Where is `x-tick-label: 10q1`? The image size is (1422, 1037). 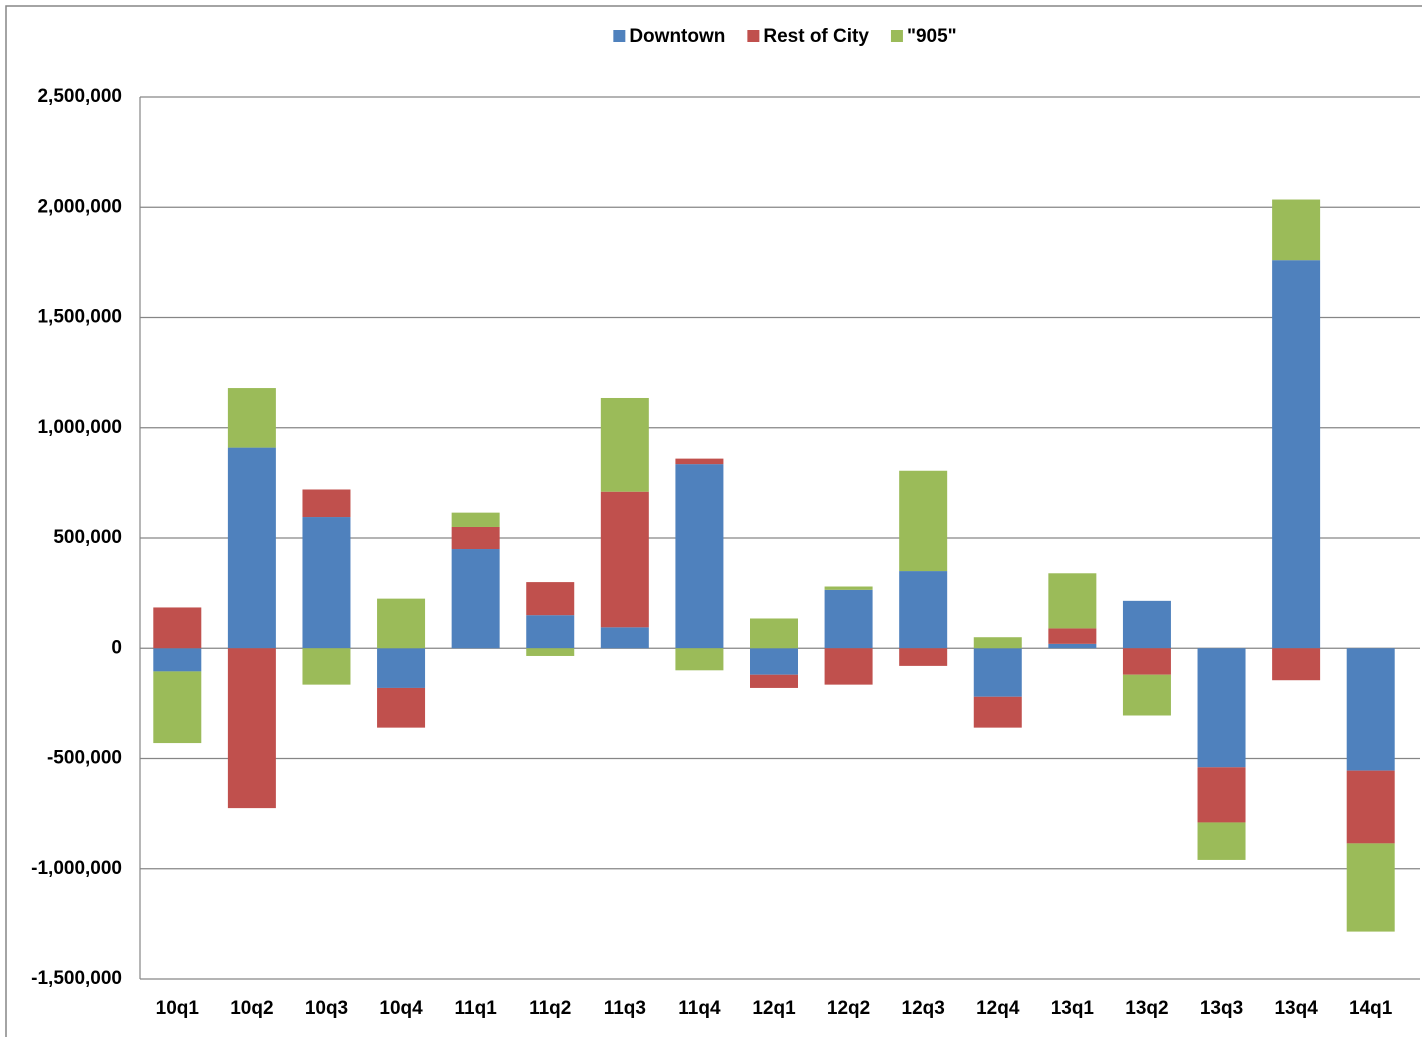 x-tick-label: 10q1 is located at coordinates (178, 1008).